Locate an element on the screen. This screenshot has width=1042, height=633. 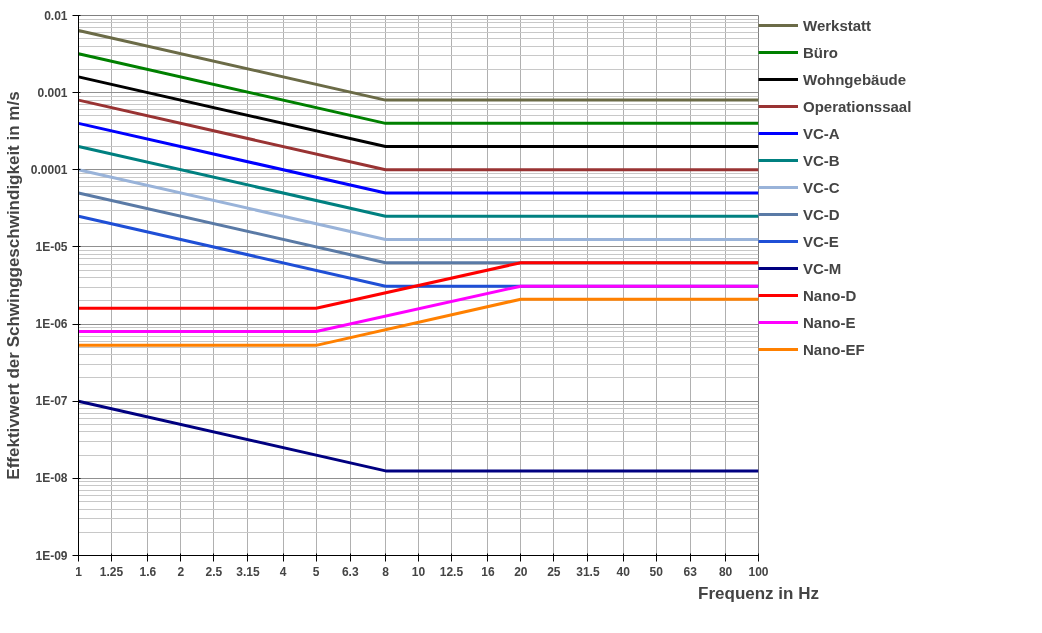
x-tick-label: 8 is located at coordinates (386, 571).